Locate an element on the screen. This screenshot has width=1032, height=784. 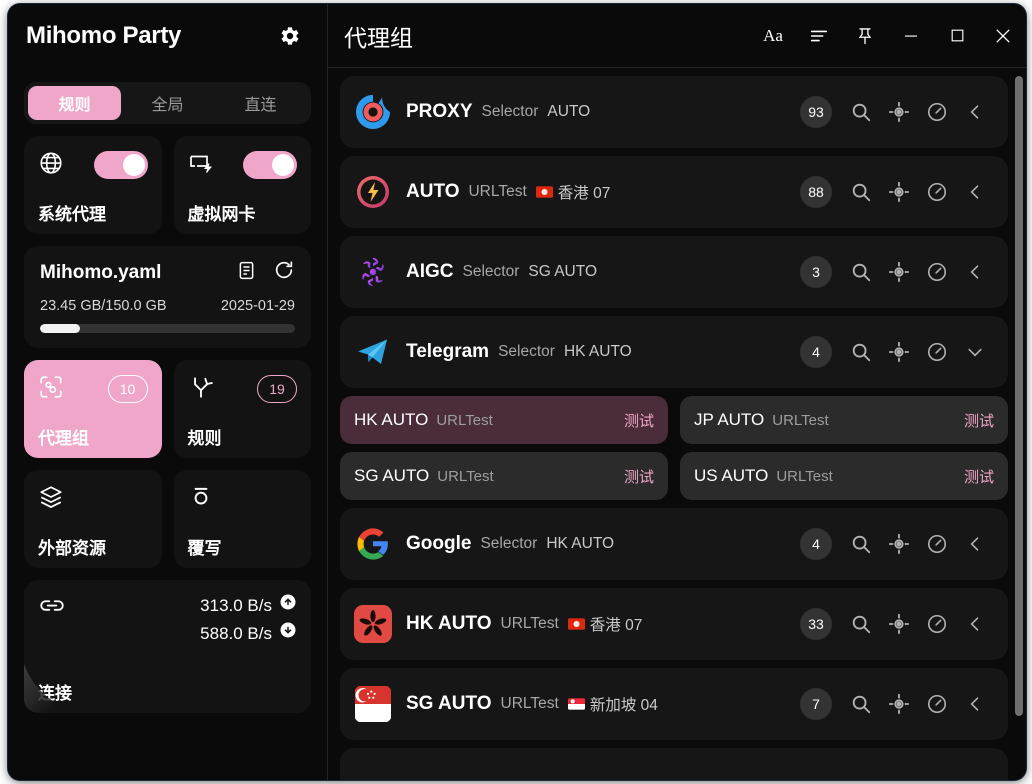
globe-icon is located at coordinates (51, 165).